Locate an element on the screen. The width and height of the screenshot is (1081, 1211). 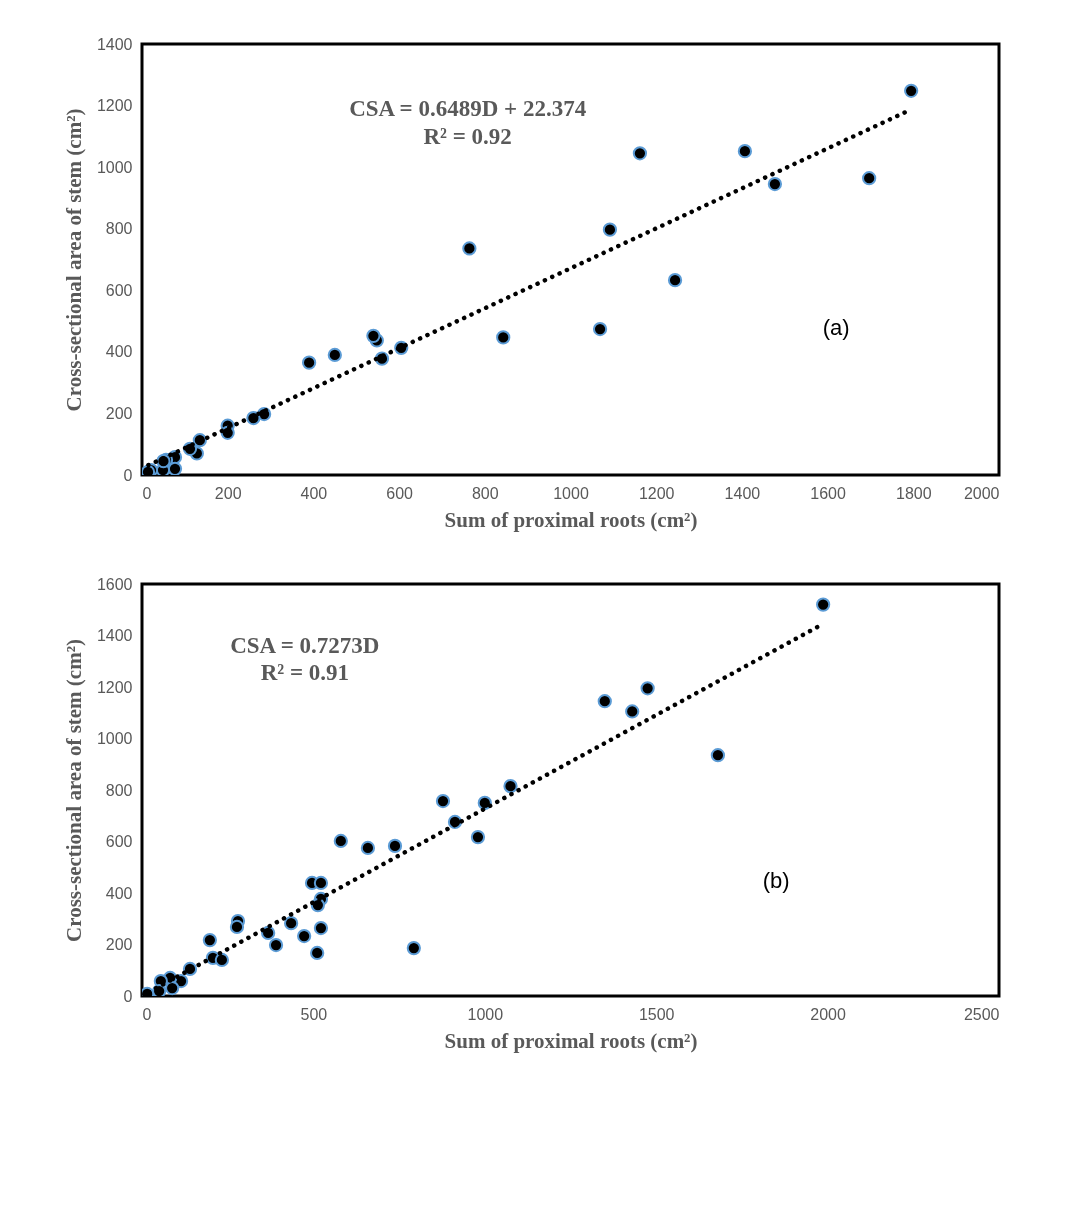
x-tick-label: 800 is located at coordinates (485, 493).